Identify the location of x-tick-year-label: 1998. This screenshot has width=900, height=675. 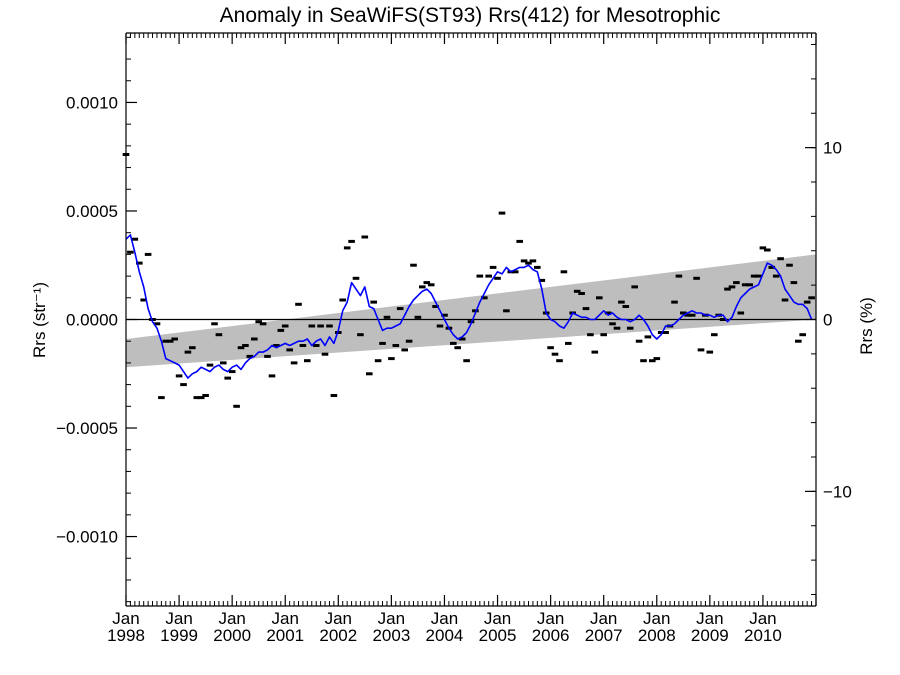
(126, 635).